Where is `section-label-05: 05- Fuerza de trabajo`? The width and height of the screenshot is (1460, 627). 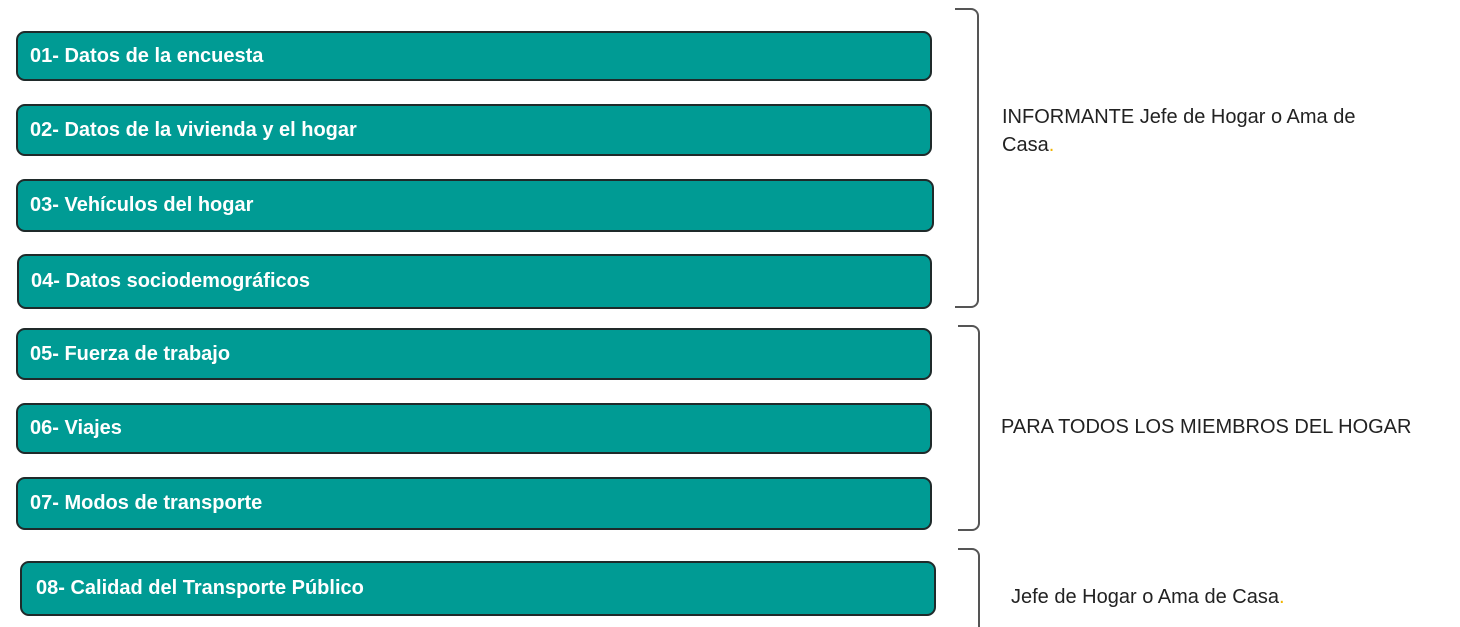 section-label-05: 05- Fuerza de trabajo is located at coordinates (130, 353).